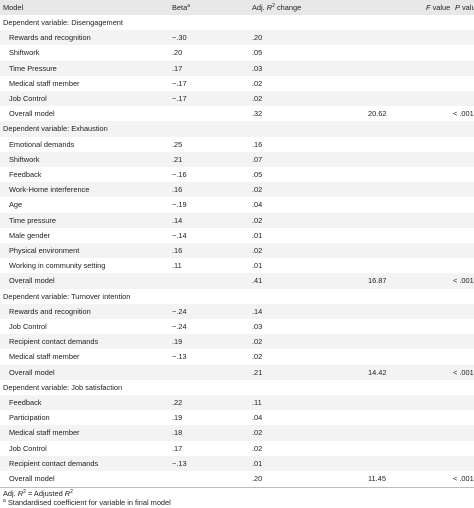  What do you see at coordinates (50, 311) in the screenshot?
I see `row-label: Rewards and recognition` at bounding box center [50, 311].